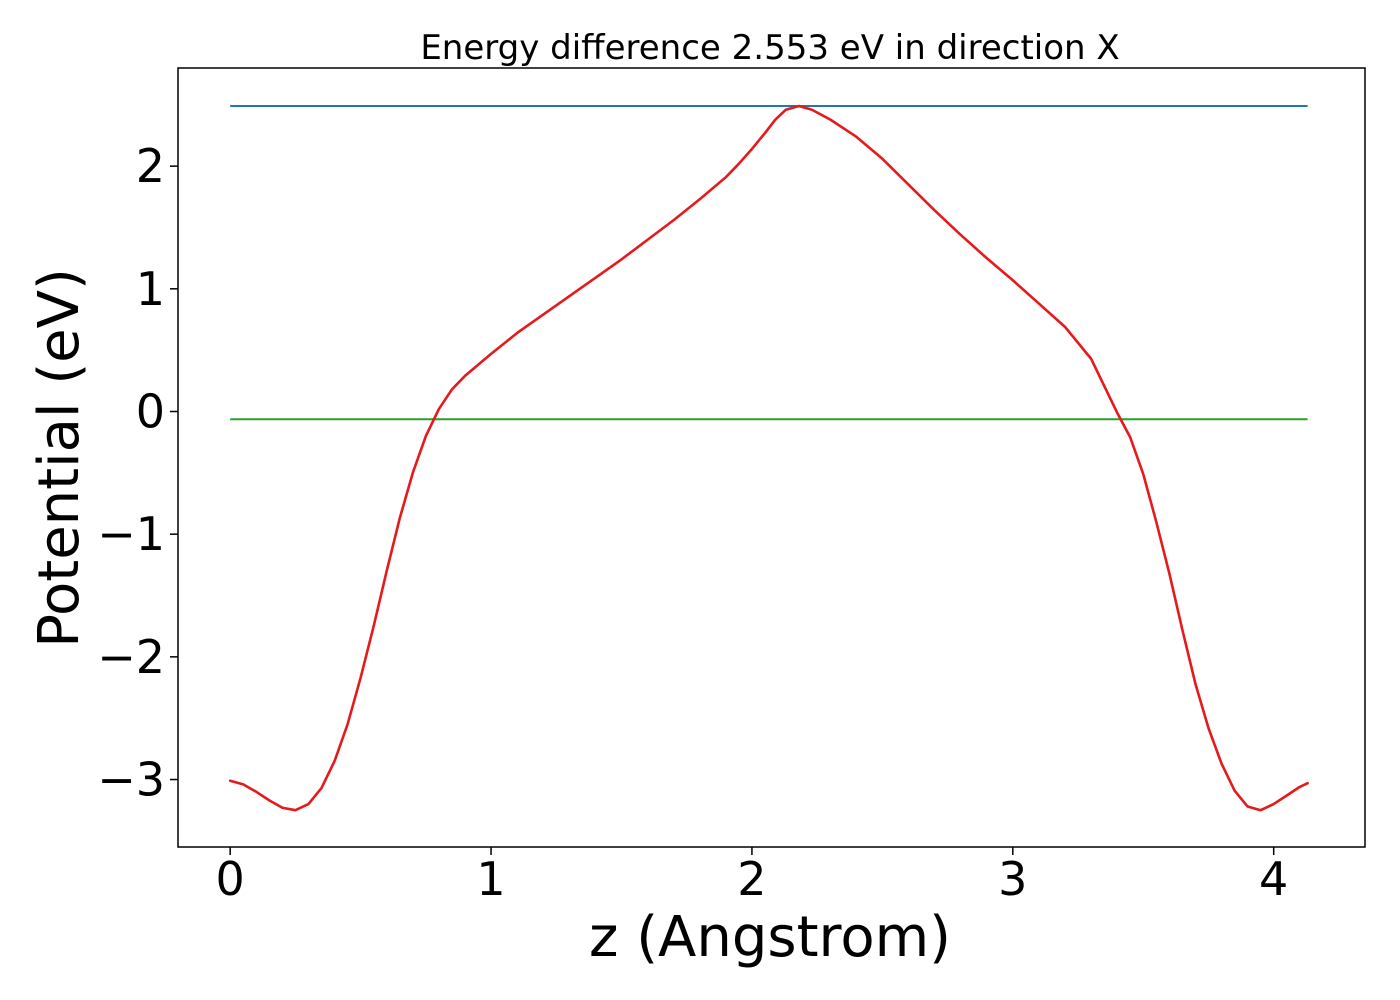 Image resolution: width=1400 pixels, height=1000 pixels. I want to click on y-tick-label: 1, so click(150, 289).